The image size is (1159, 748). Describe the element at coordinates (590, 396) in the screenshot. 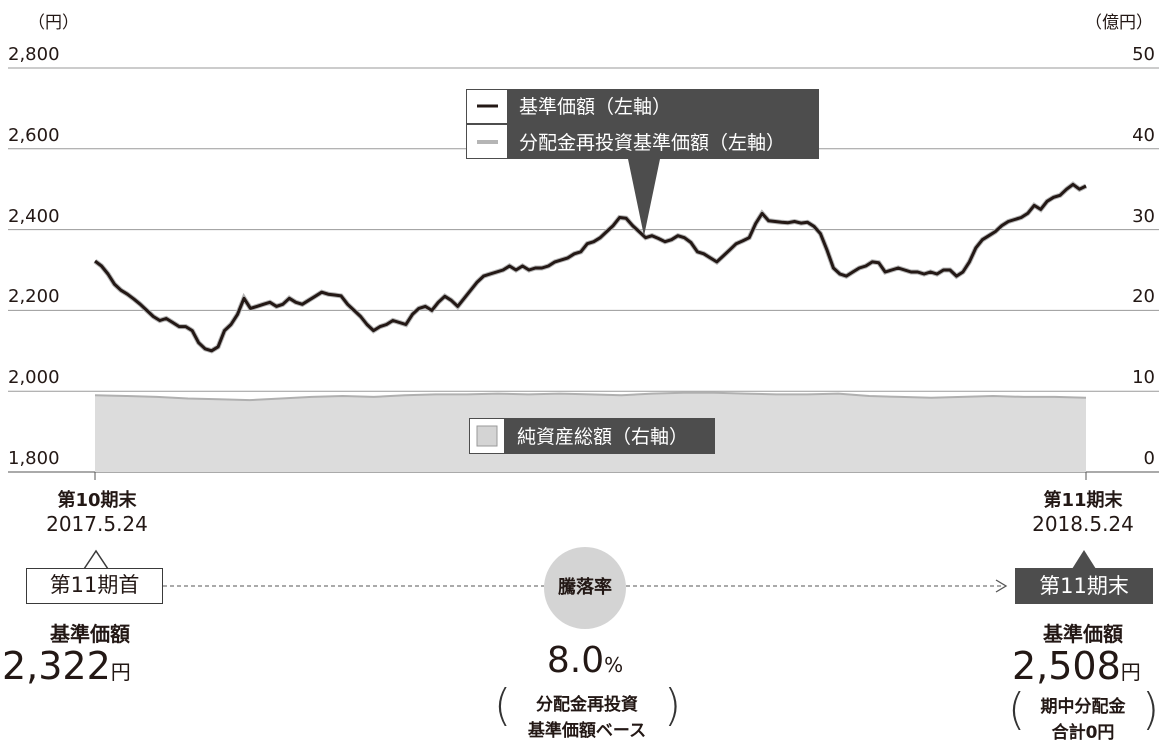

I see `net-assets-edge` at that location.